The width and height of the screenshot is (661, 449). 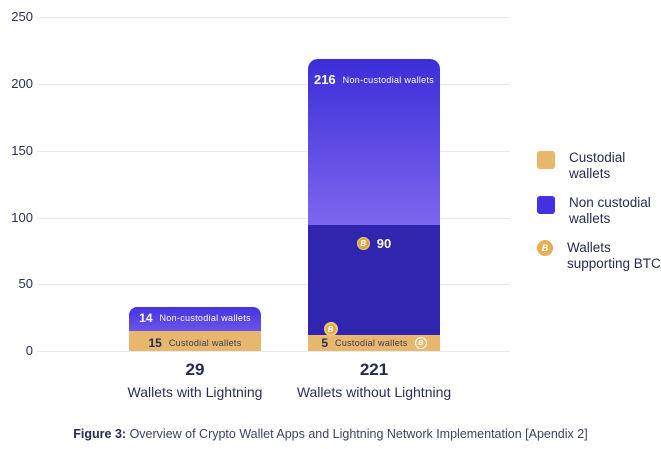 I want to click on segment-noncustodial-without-lightning: 216 Non-custodial wallets, so click(x=374, y=142).